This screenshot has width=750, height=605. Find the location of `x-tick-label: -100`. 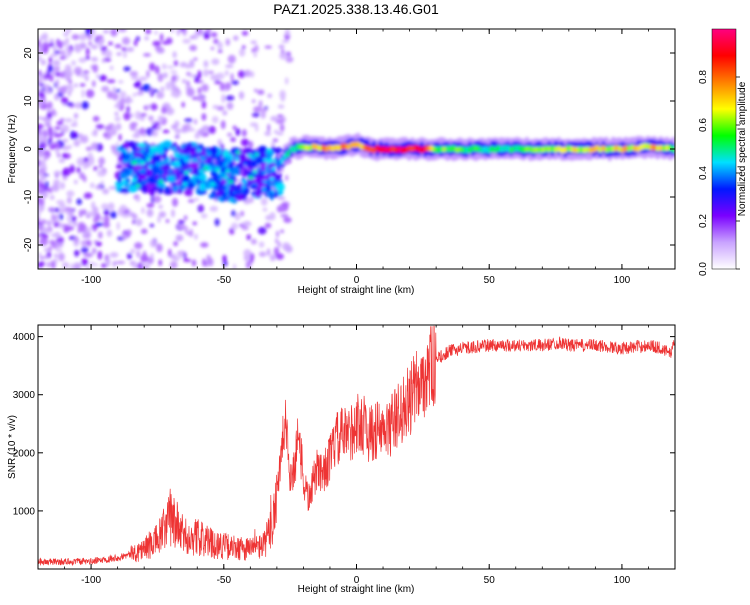

x-tick-label: -100 is located at coordinates (91, 280).